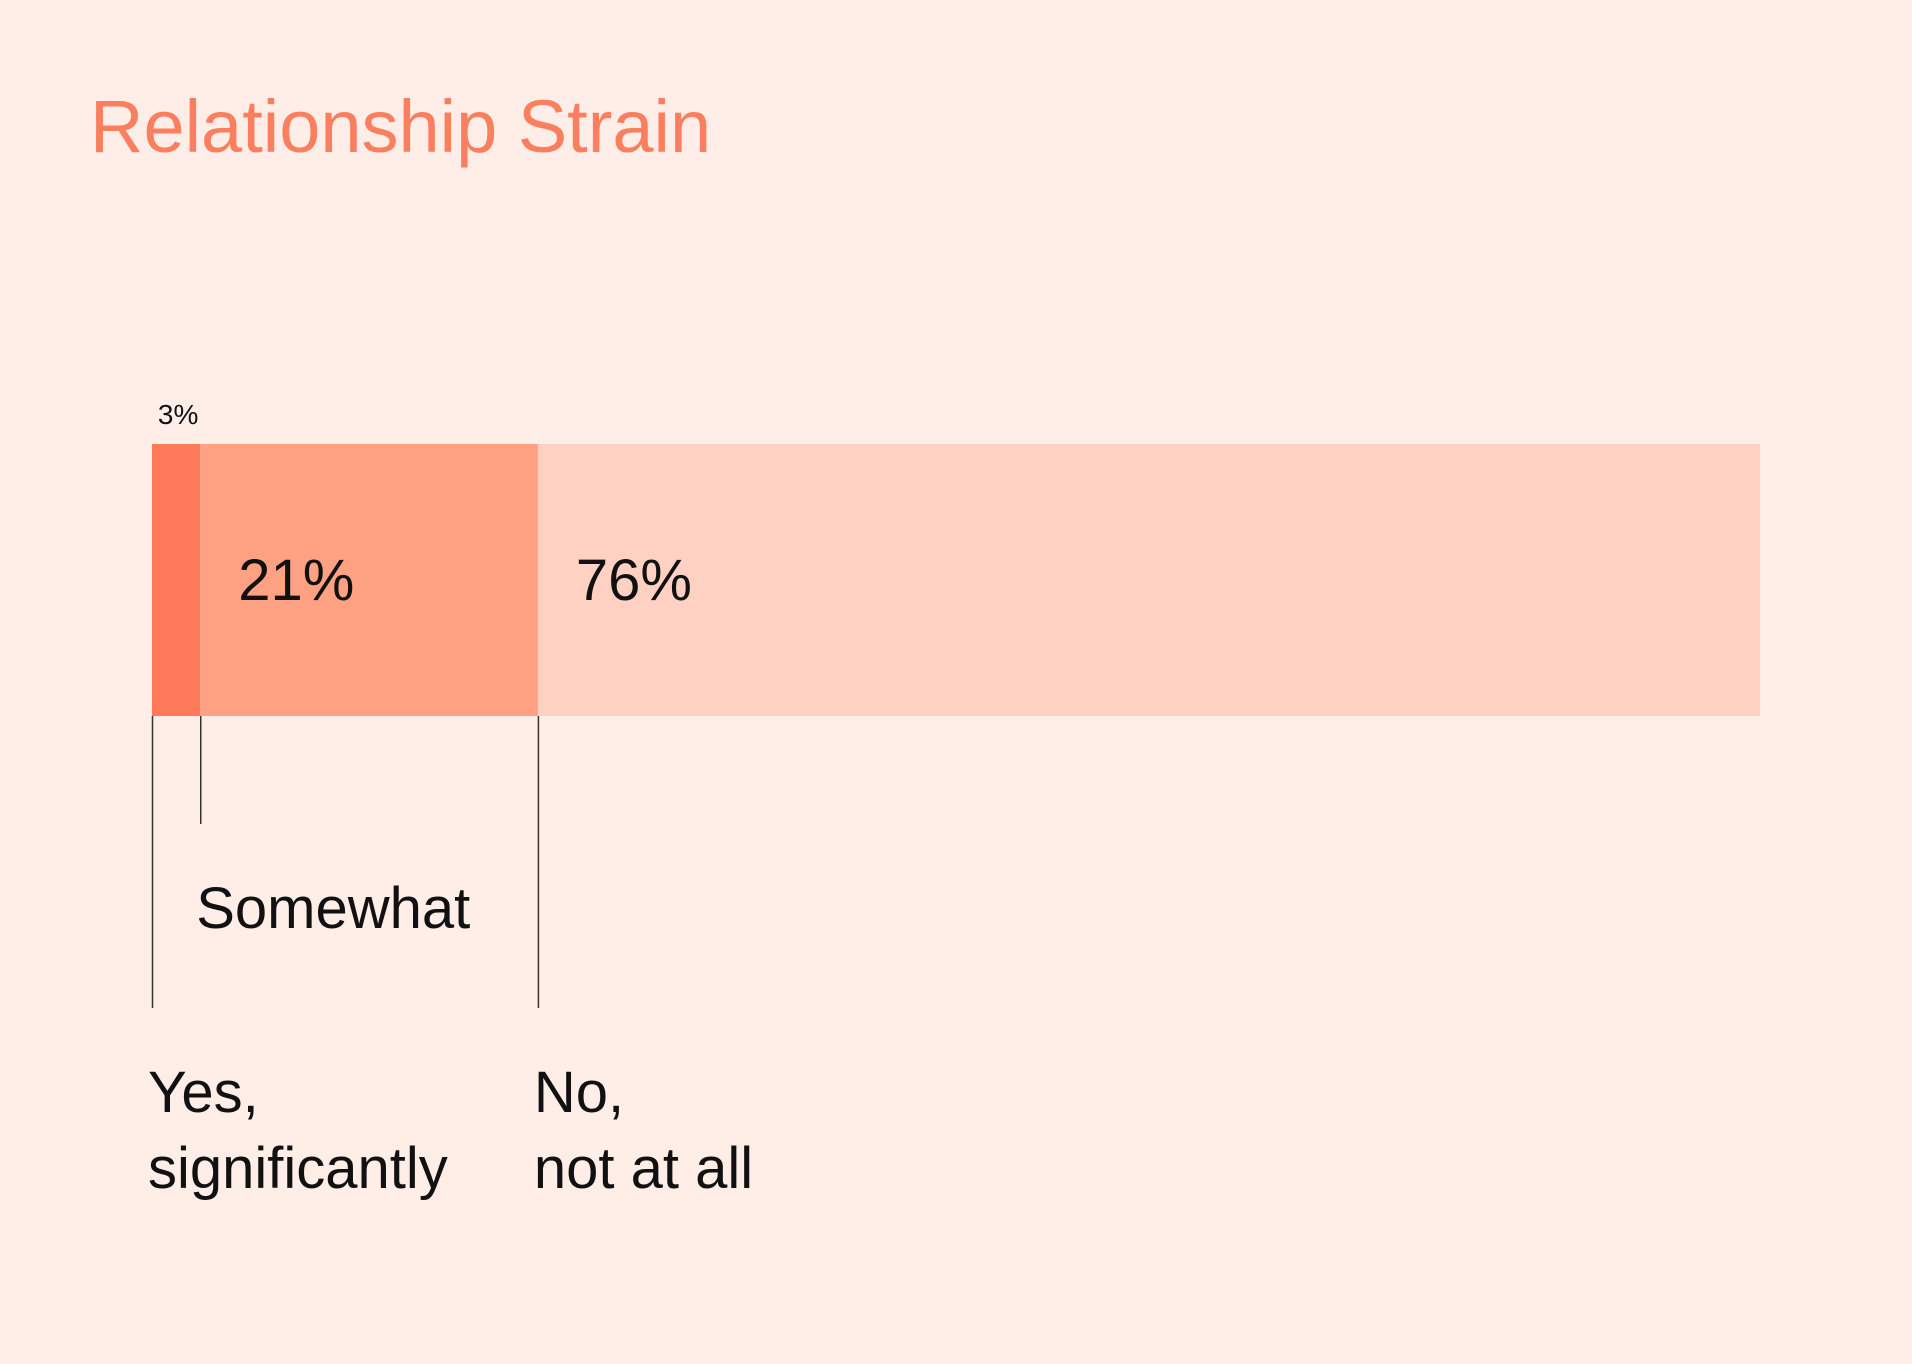 The width and height of the screenshot is (1912, 1364). I want to click on category-labels: Yes, significantly Somewhat No, not at all, so click(450, 1038).